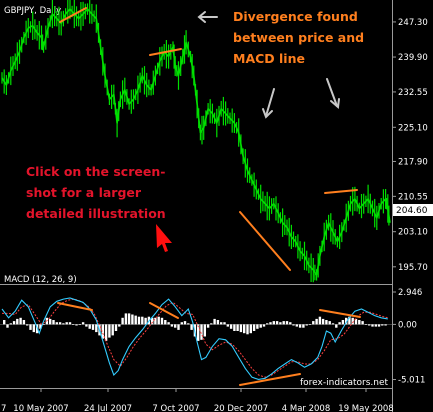  What do you see at coordinates (413, 163) in the screenshot?
I see `price-tick-label: 217.90` at bounding box center [413, 163].